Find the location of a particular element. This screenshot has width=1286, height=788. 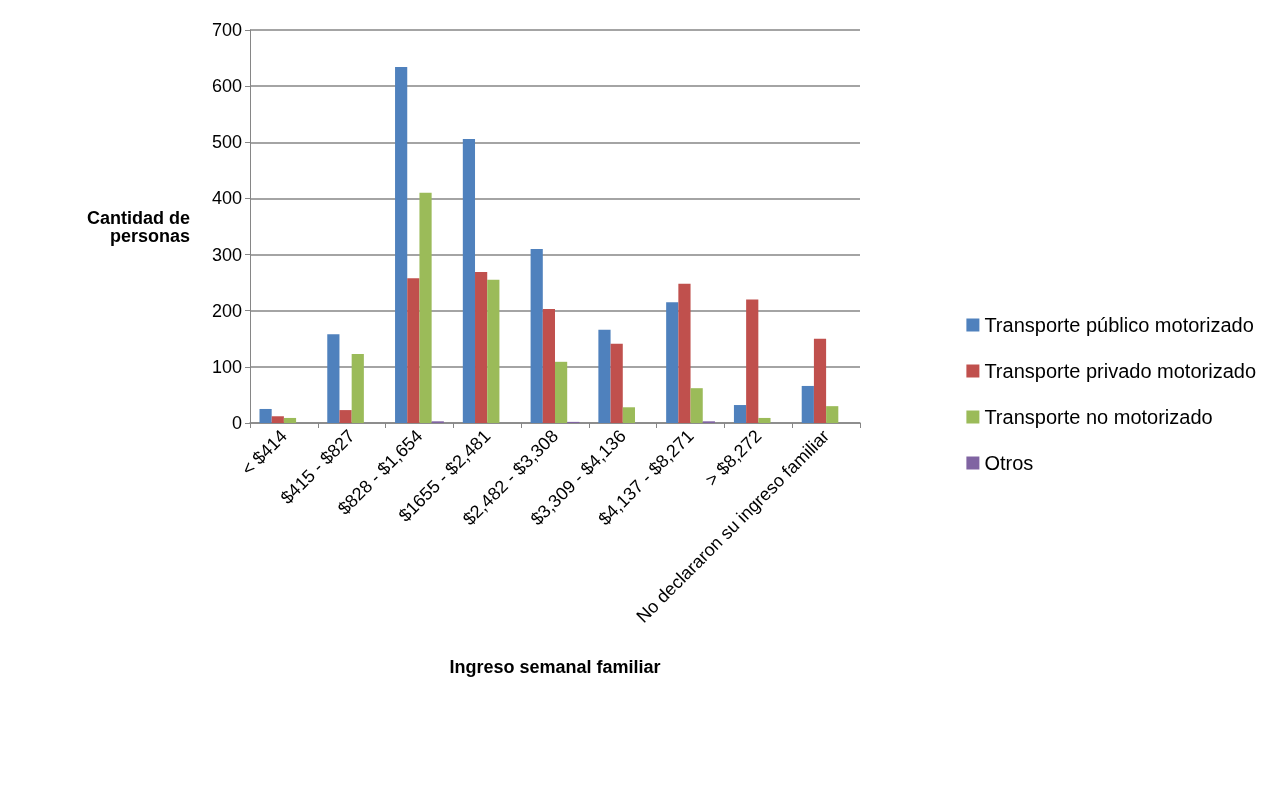

y-tick-label: 0 is located at coordinates (236, 423).